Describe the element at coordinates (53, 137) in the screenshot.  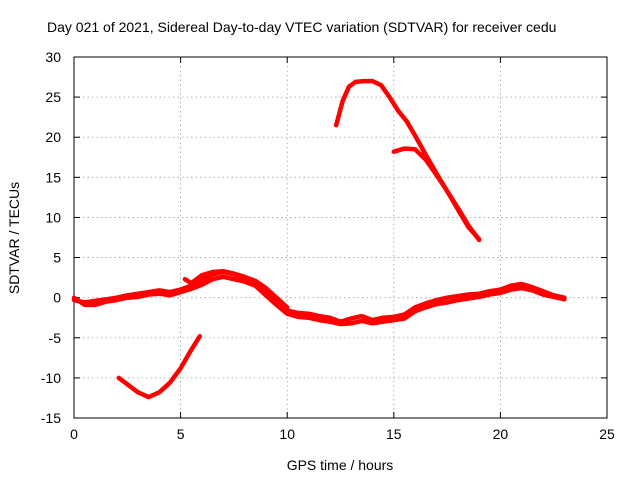
I see `y-tick-label: 20` at that location.